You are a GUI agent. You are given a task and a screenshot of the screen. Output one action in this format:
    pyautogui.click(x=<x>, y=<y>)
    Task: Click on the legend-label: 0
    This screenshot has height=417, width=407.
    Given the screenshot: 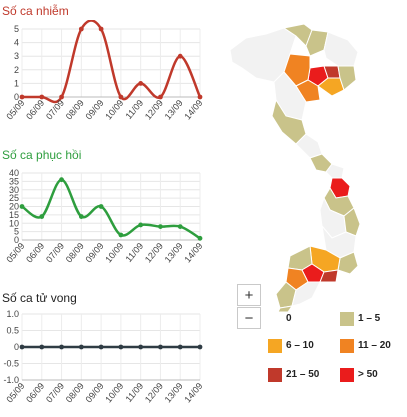 What is the action you would take?
    pyautogui.click(x=289, y=318)
    